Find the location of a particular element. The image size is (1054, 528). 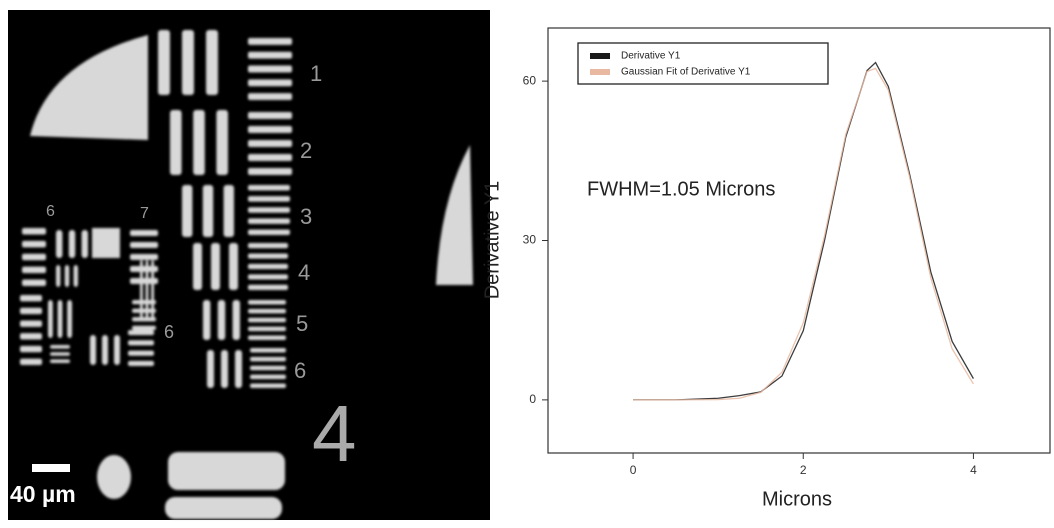

x-tick-label: 2 is located at coordinates (803, 470).